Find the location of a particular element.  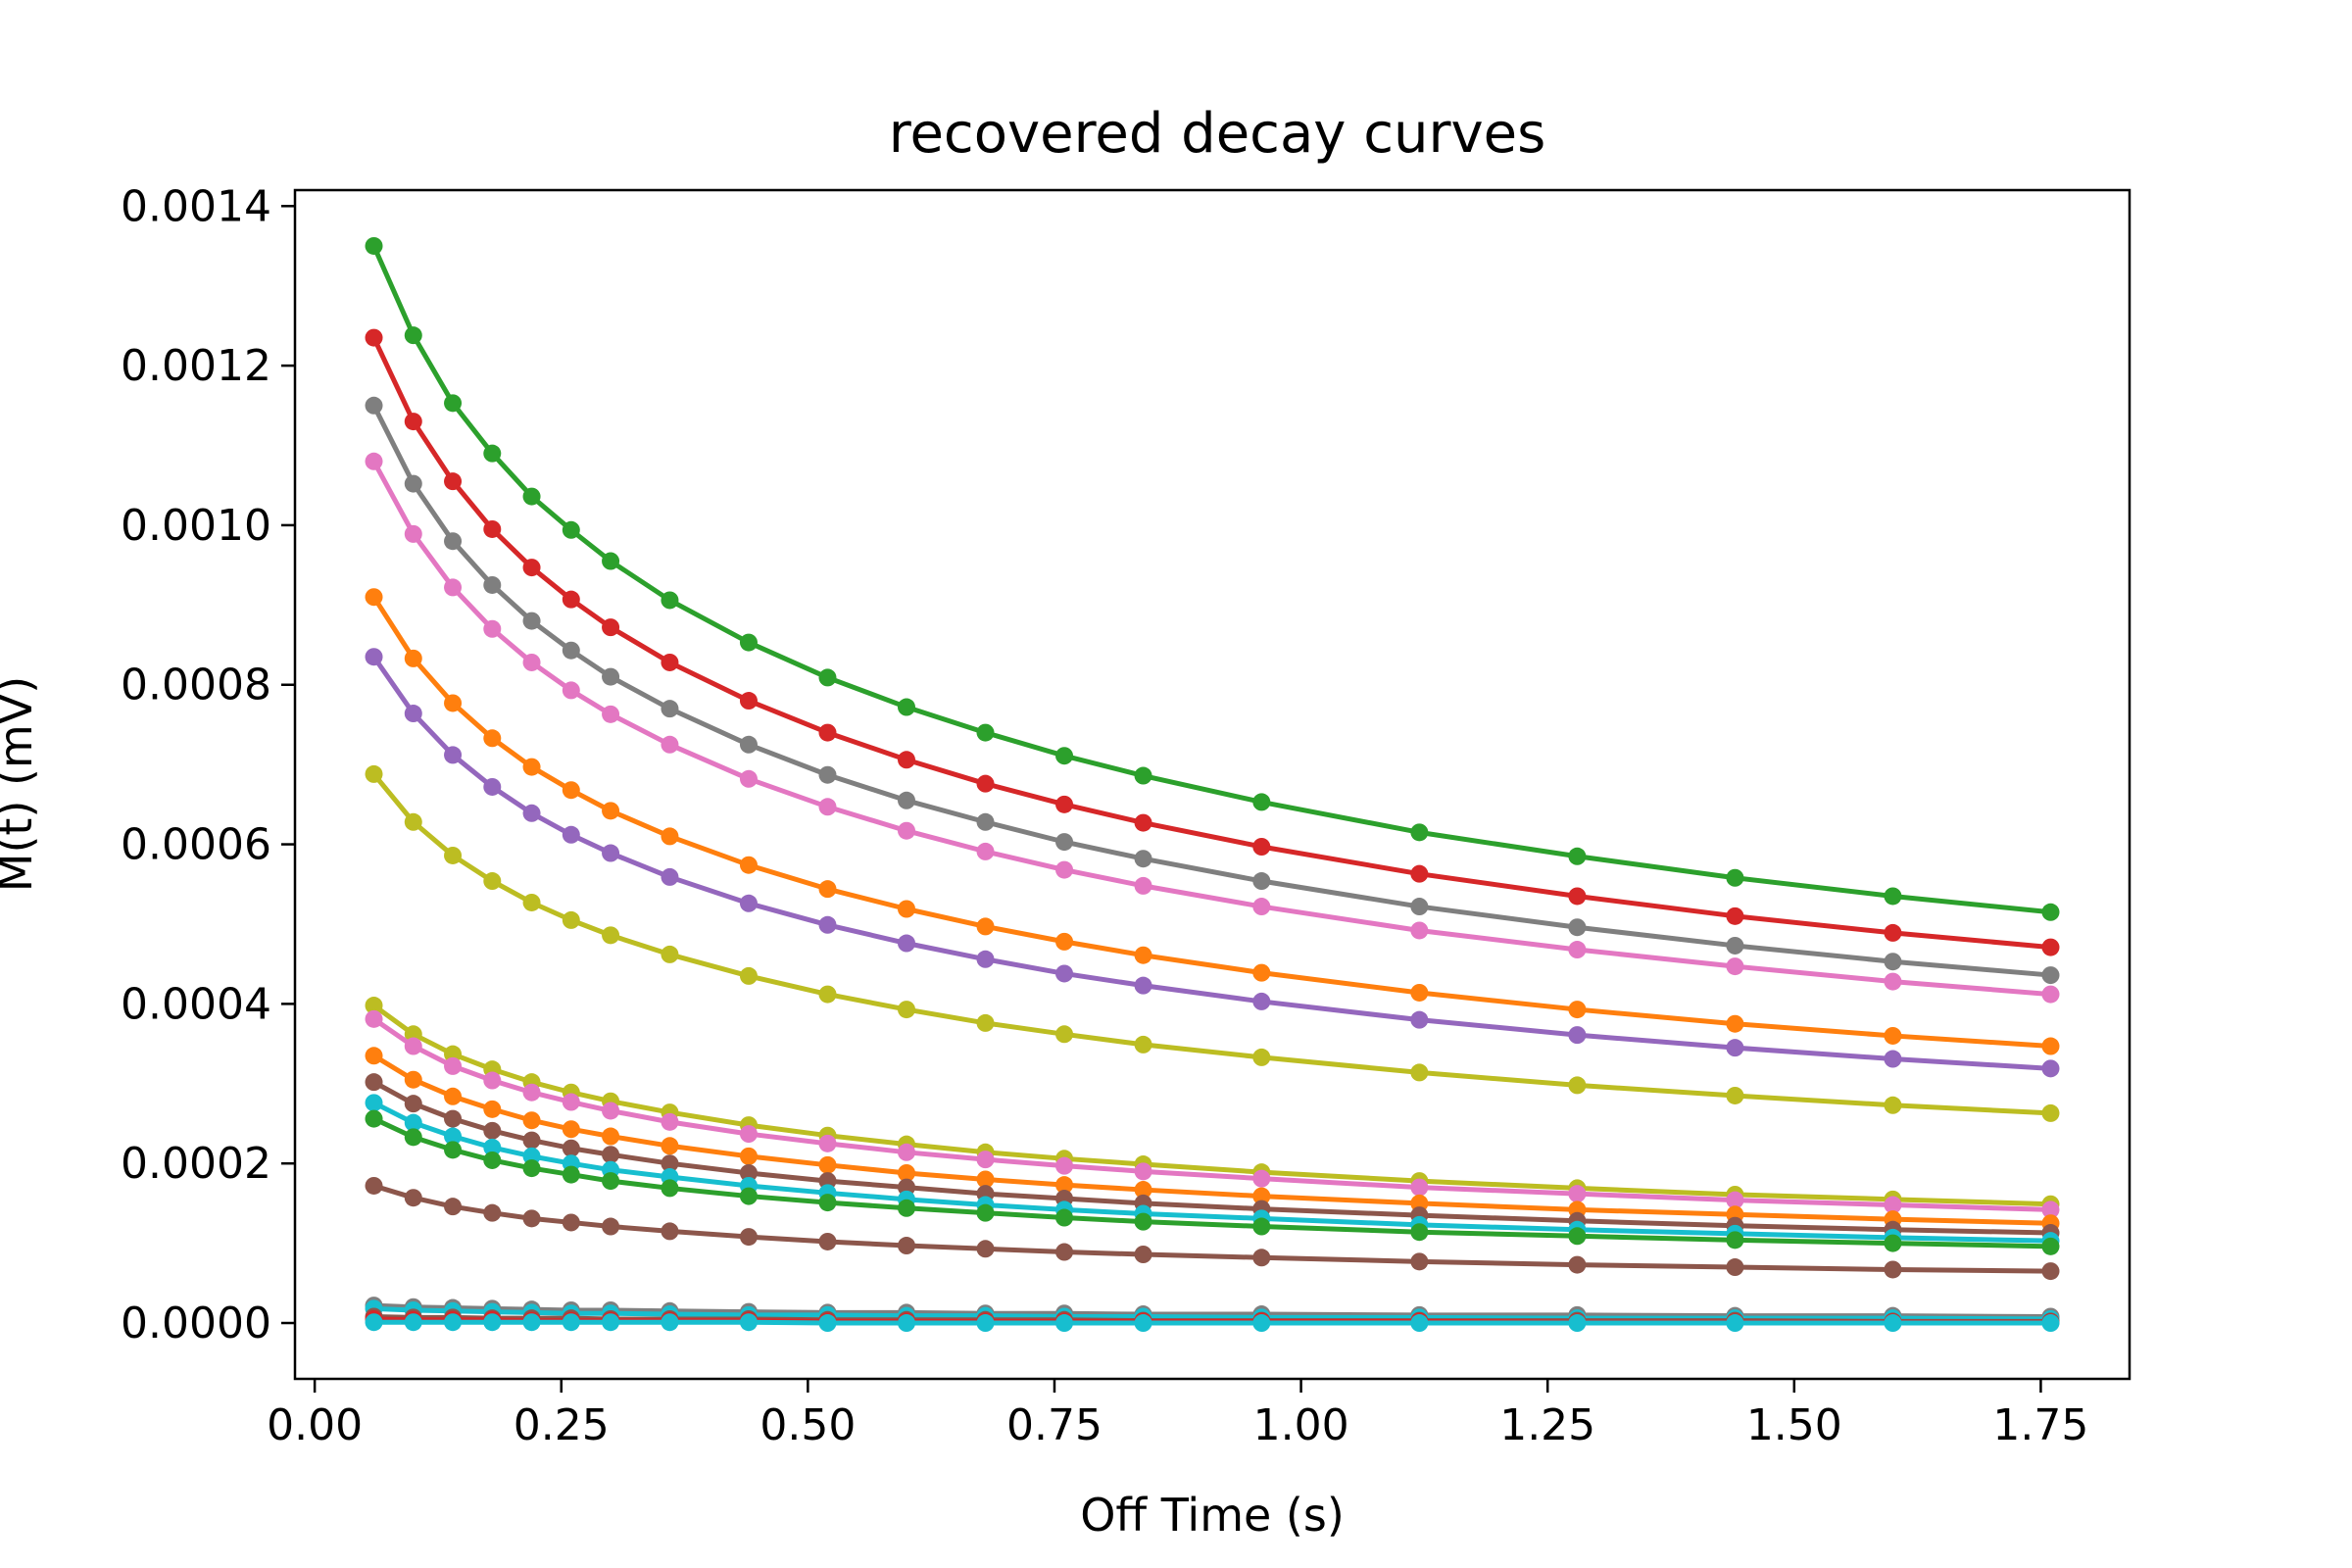

x-tick-label: 1.50 is located at coordinates (1794, 1425).